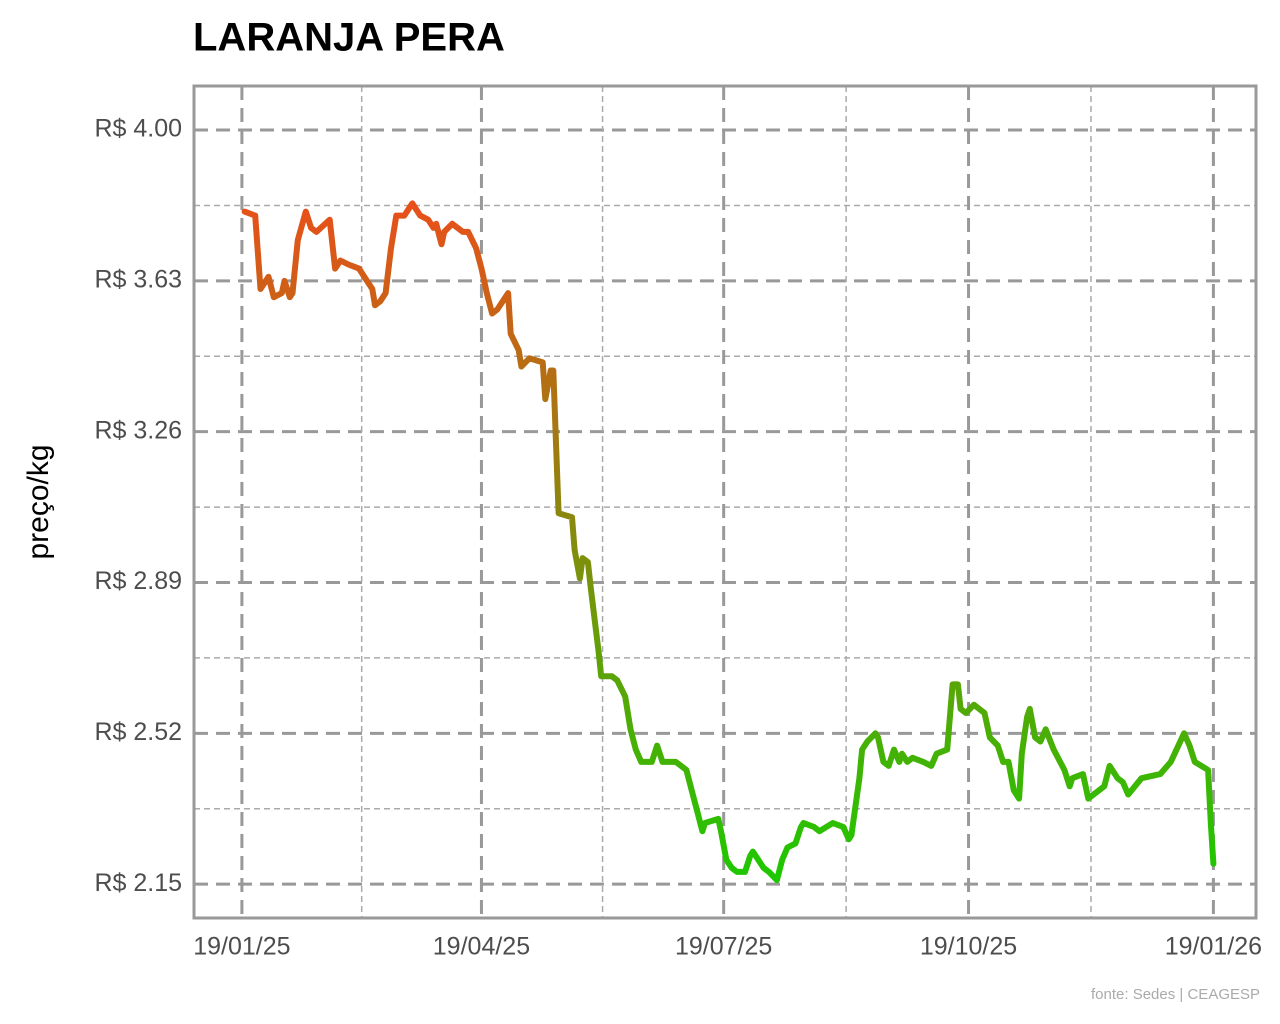 The width and height of the screenshot is (1280, 1024). Describe the element at coordinates (138, 279) in the screenshot. I see `y-tick-label: R$ 3.63` at that location.